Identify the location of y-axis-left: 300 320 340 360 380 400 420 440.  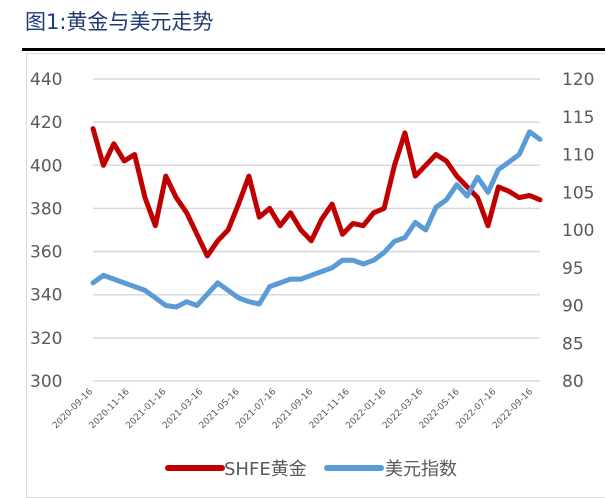
(46, 231).